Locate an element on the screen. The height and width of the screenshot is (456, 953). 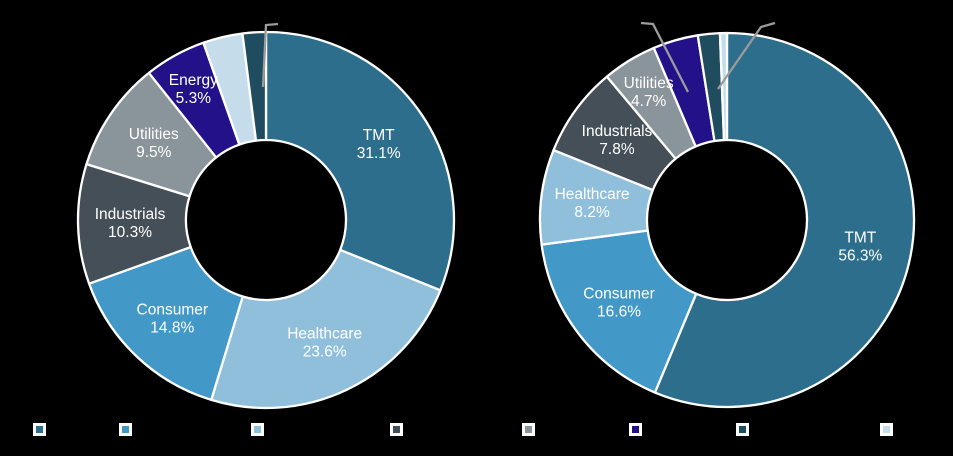
slice-label: Consumer 16.6% is located at coordinates (619, 303).